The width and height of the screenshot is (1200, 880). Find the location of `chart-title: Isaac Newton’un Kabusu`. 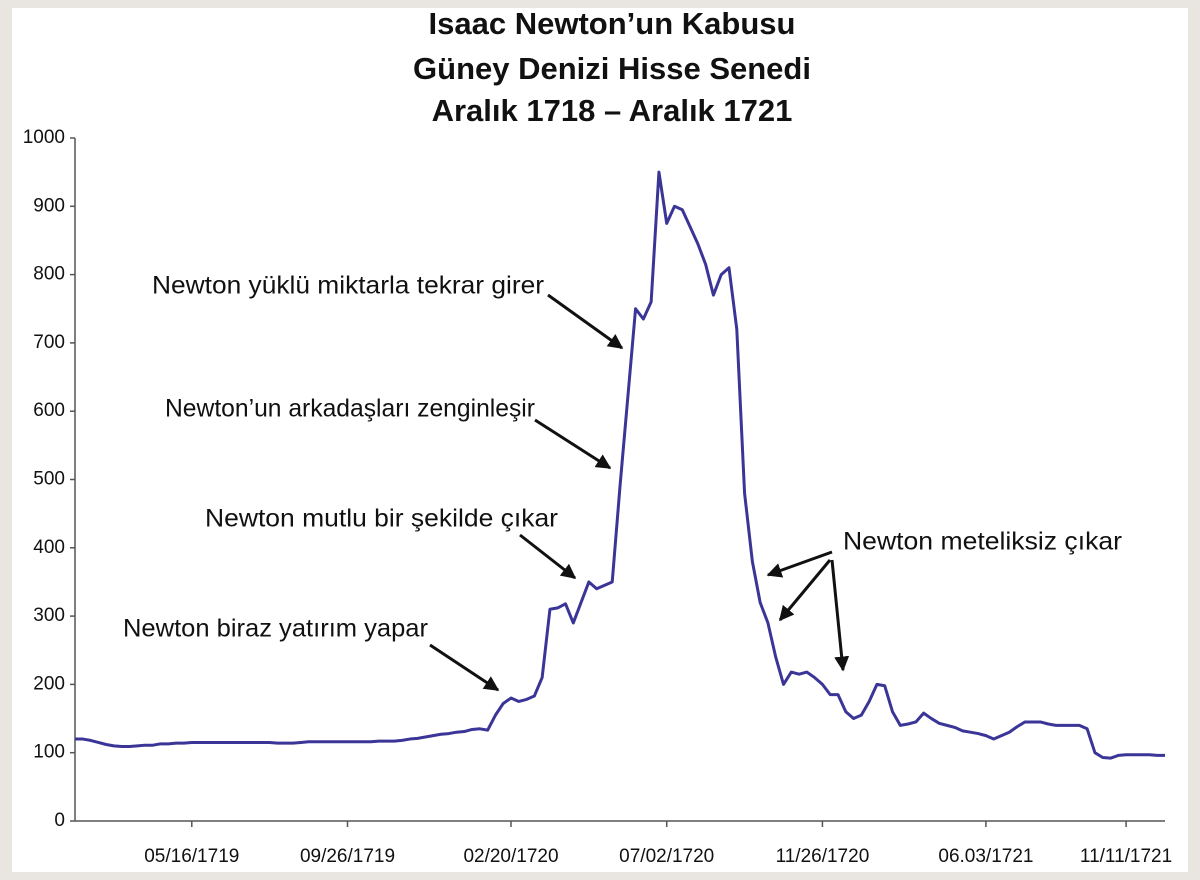

chart-title: Isaac Newton’un Kabusu is located at coordinates (612, 23).